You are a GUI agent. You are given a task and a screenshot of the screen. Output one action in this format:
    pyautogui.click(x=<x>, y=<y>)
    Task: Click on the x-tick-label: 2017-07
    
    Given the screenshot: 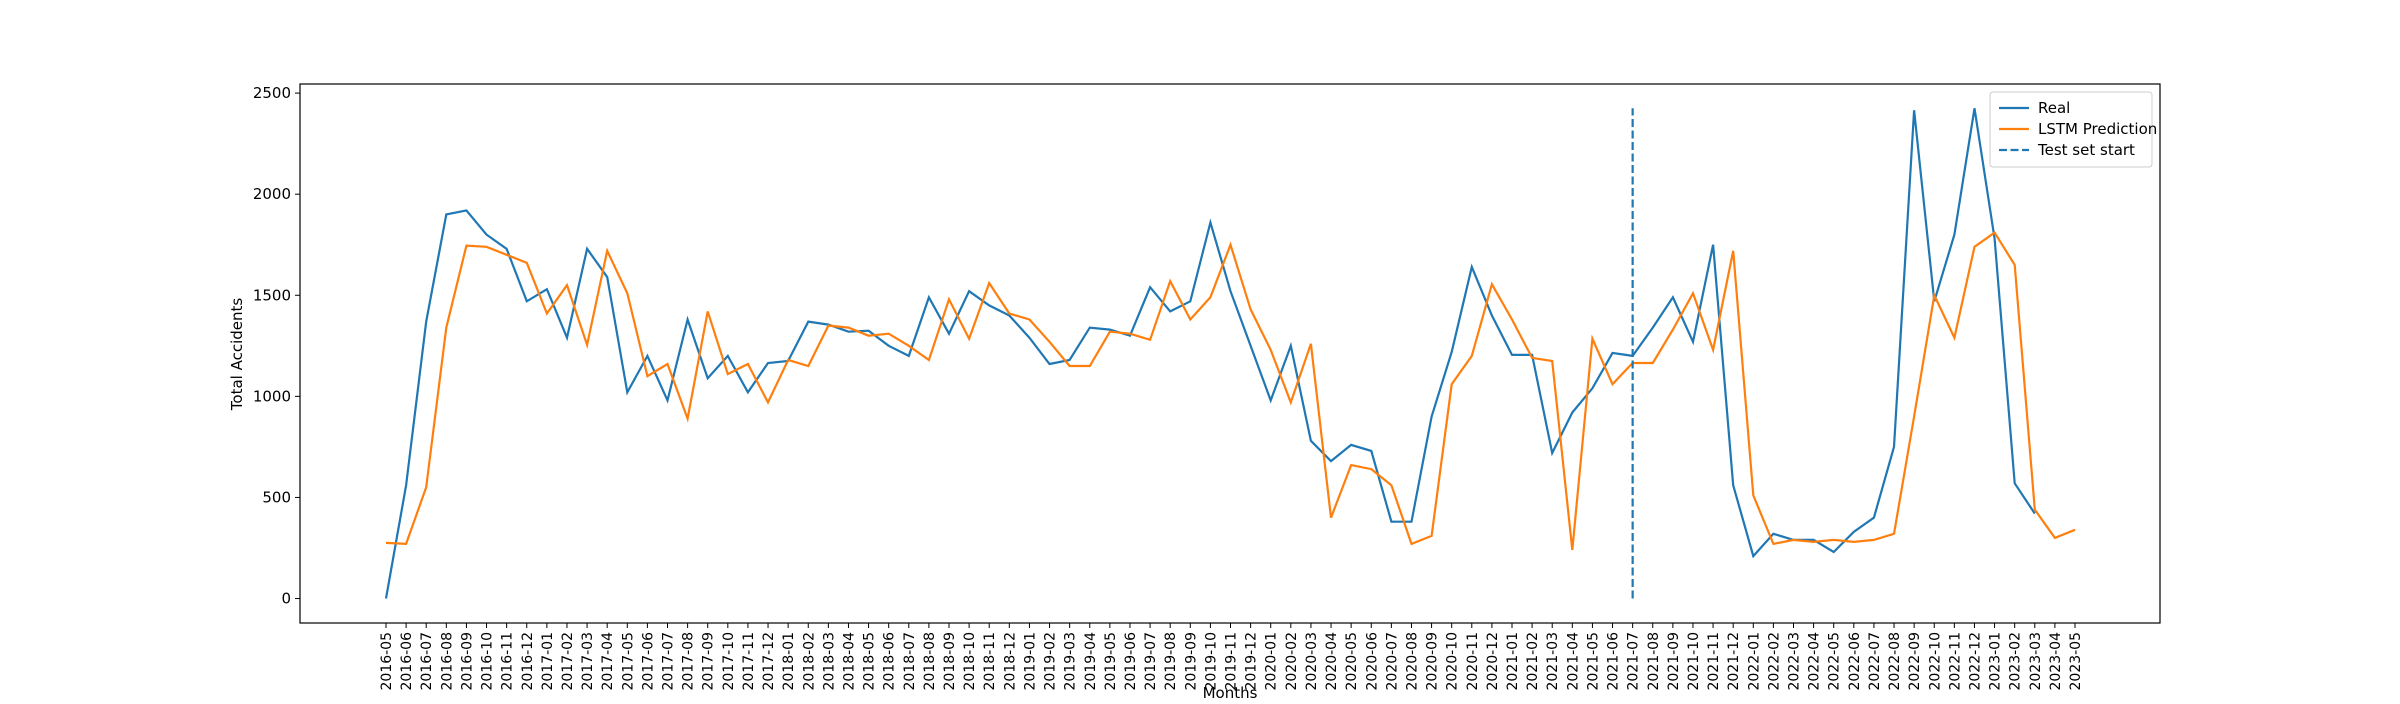 What is the action you would take?
    pyautogui.click(x=669, y=661)
    